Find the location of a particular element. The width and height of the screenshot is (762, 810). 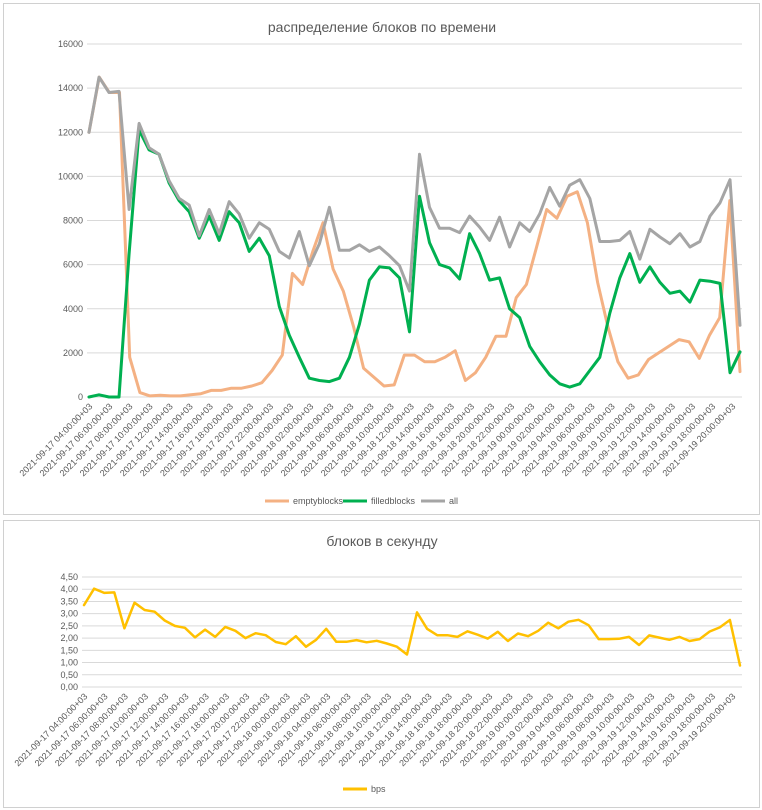

legend-label-bps: bps is located at coordinates (378, 789).